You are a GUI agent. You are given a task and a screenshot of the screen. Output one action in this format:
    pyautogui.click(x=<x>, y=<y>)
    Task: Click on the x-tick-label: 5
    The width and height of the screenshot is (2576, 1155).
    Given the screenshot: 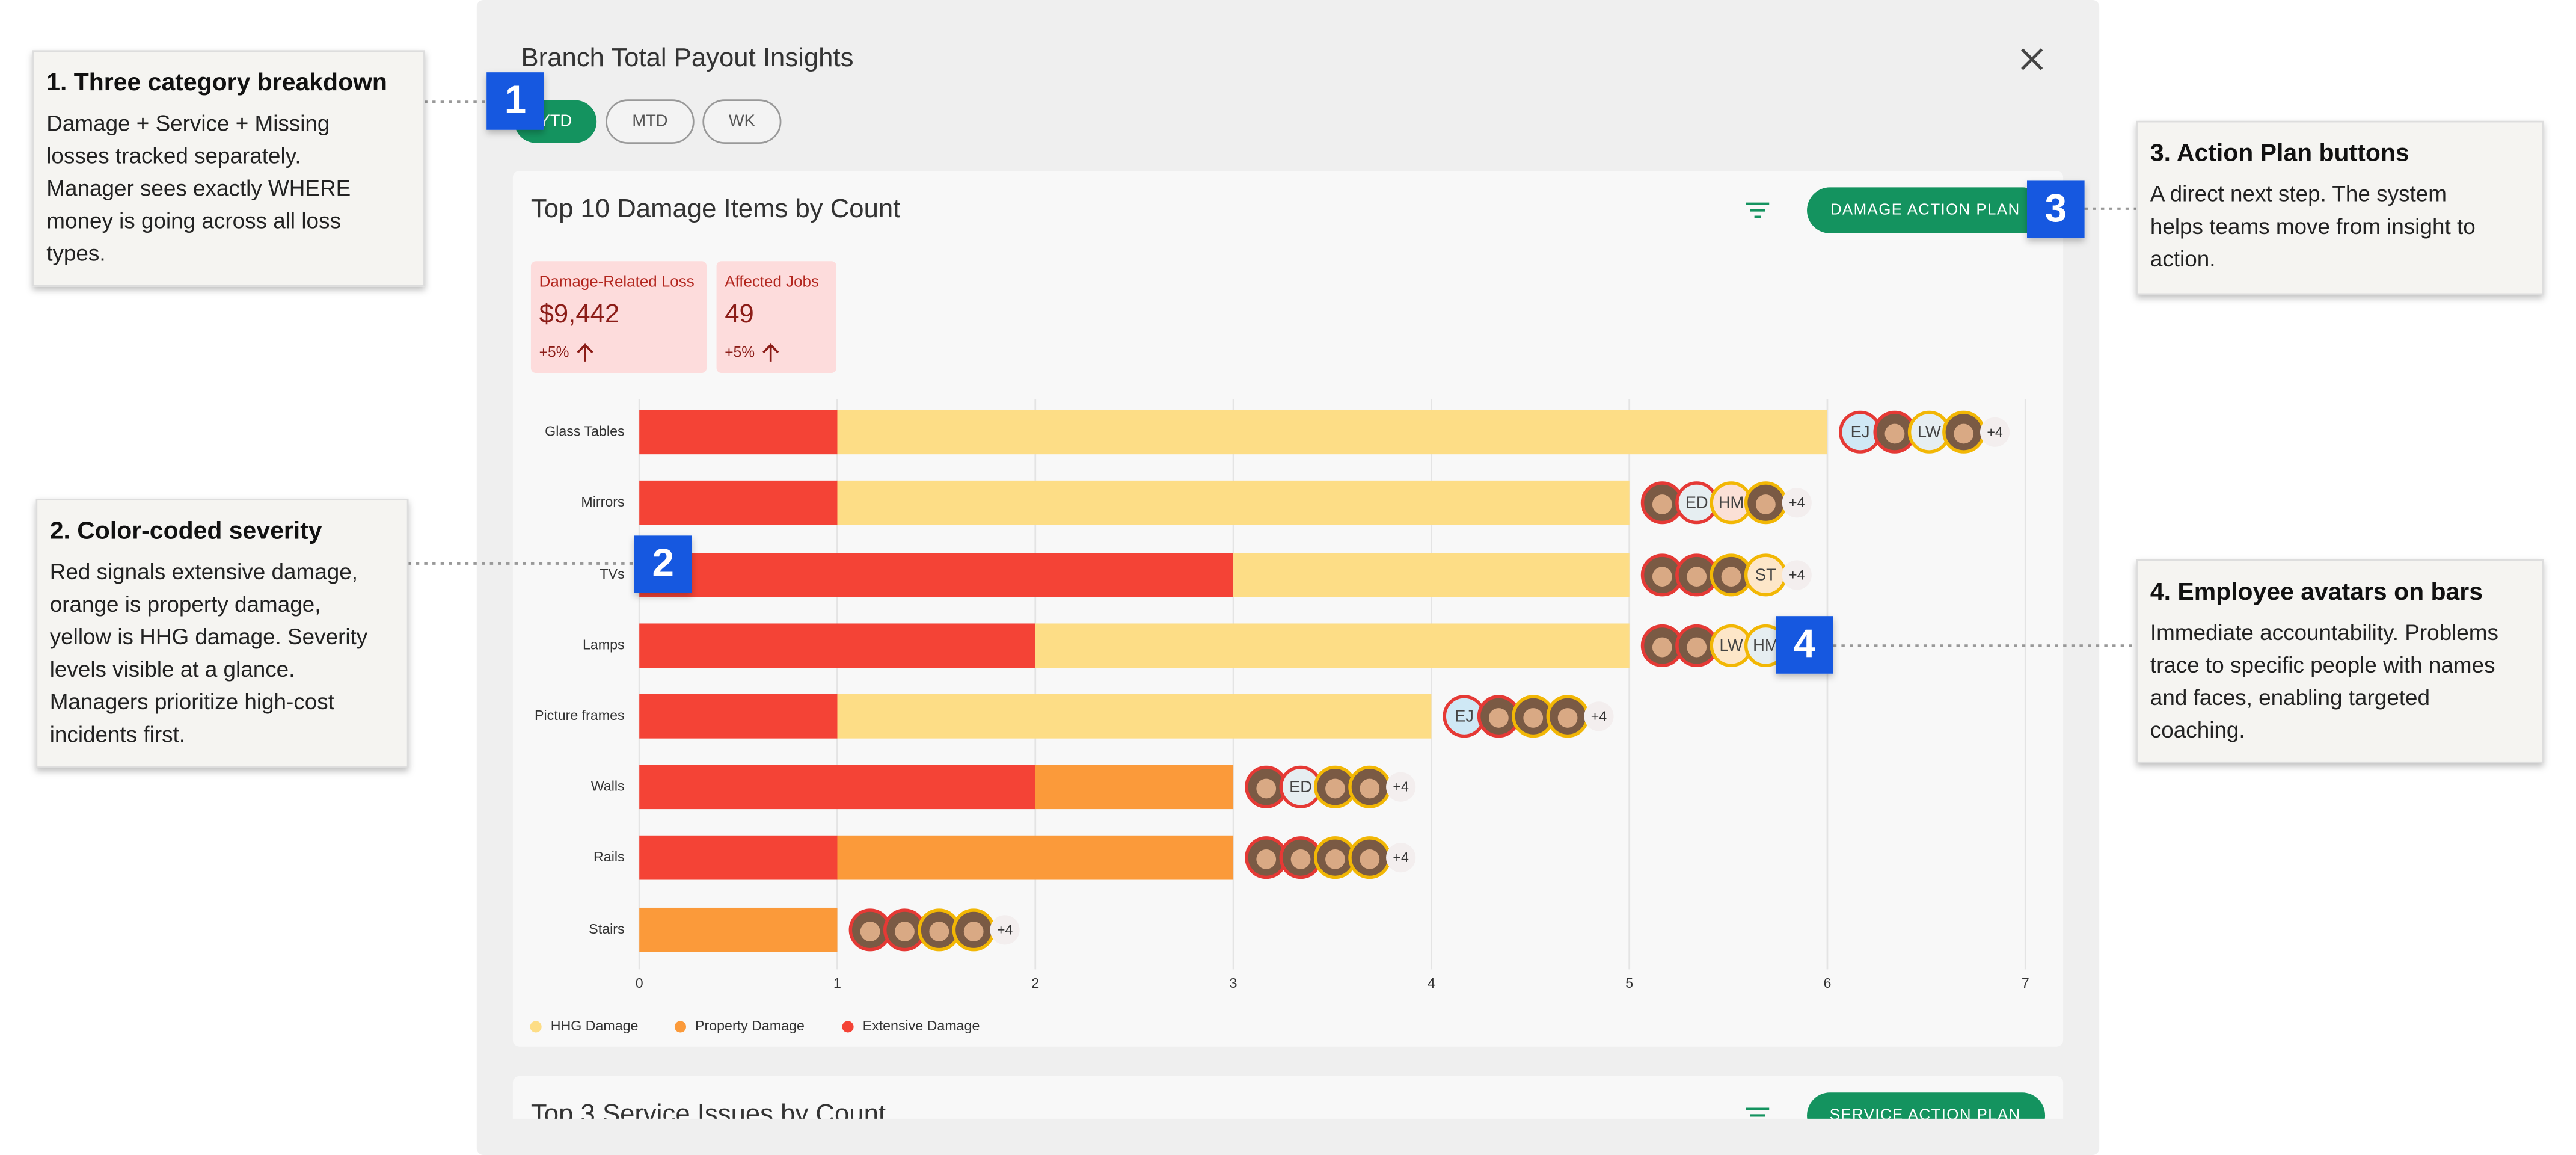 What is the action you would take?
    pyautogui.click(x=1629, y=983)
    